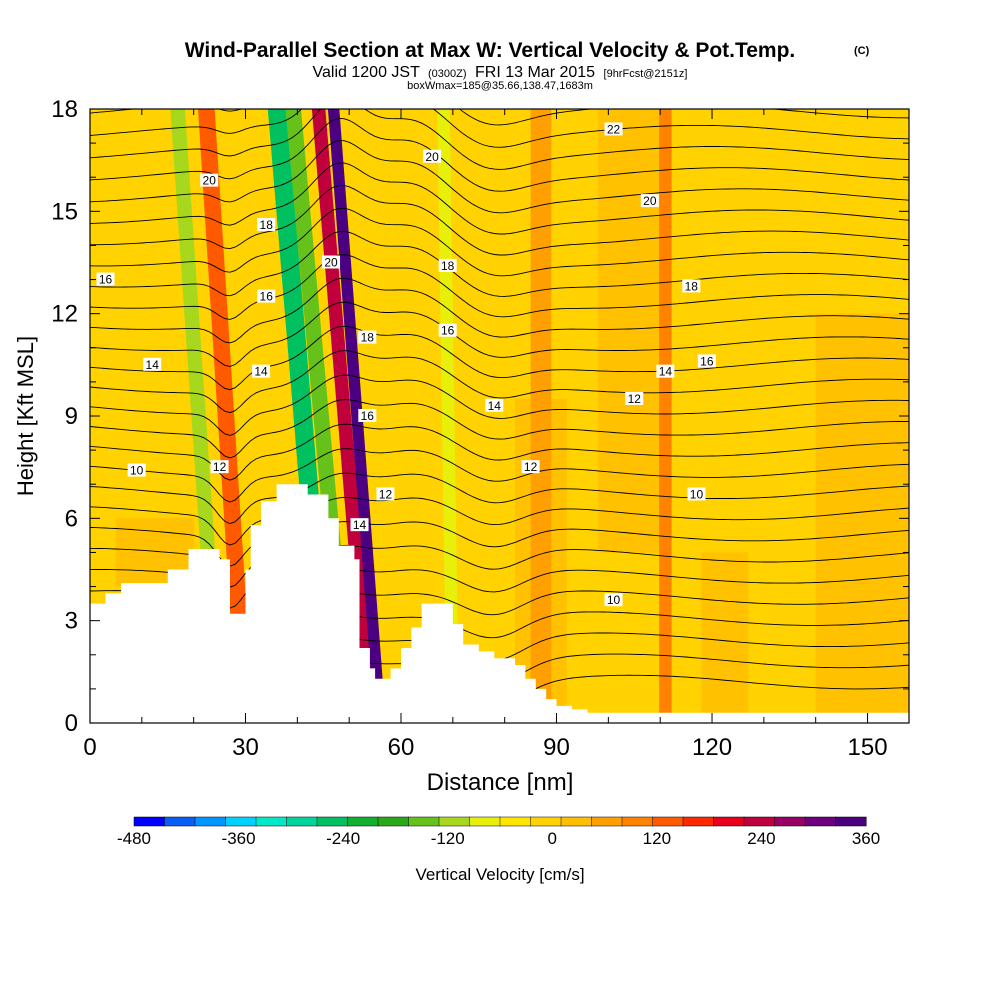 This screenshot has height=1000, width=1000. Describe the element at coordinates (64, 211) in the screenshot. I see `y-tick-label: 15` at that location.